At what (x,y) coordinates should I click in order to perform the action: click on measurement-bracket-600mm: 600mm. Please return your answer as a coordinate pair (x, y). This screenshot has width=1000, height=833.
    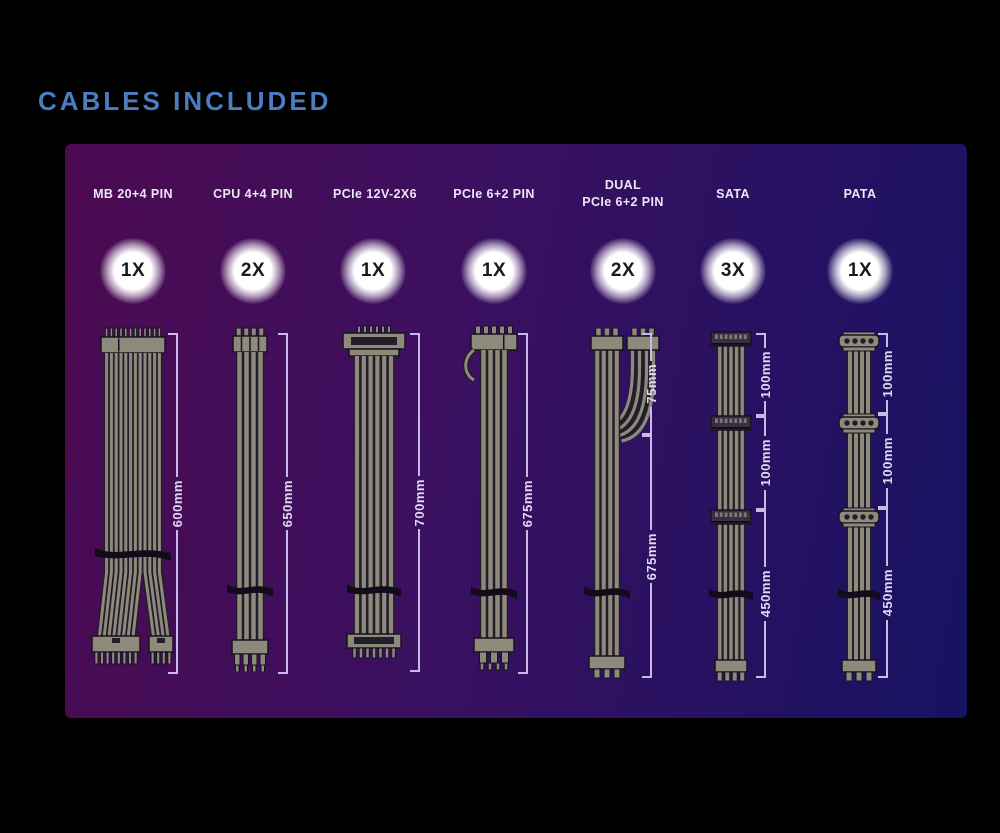
    Looking at the image, I should click on (178, 503).